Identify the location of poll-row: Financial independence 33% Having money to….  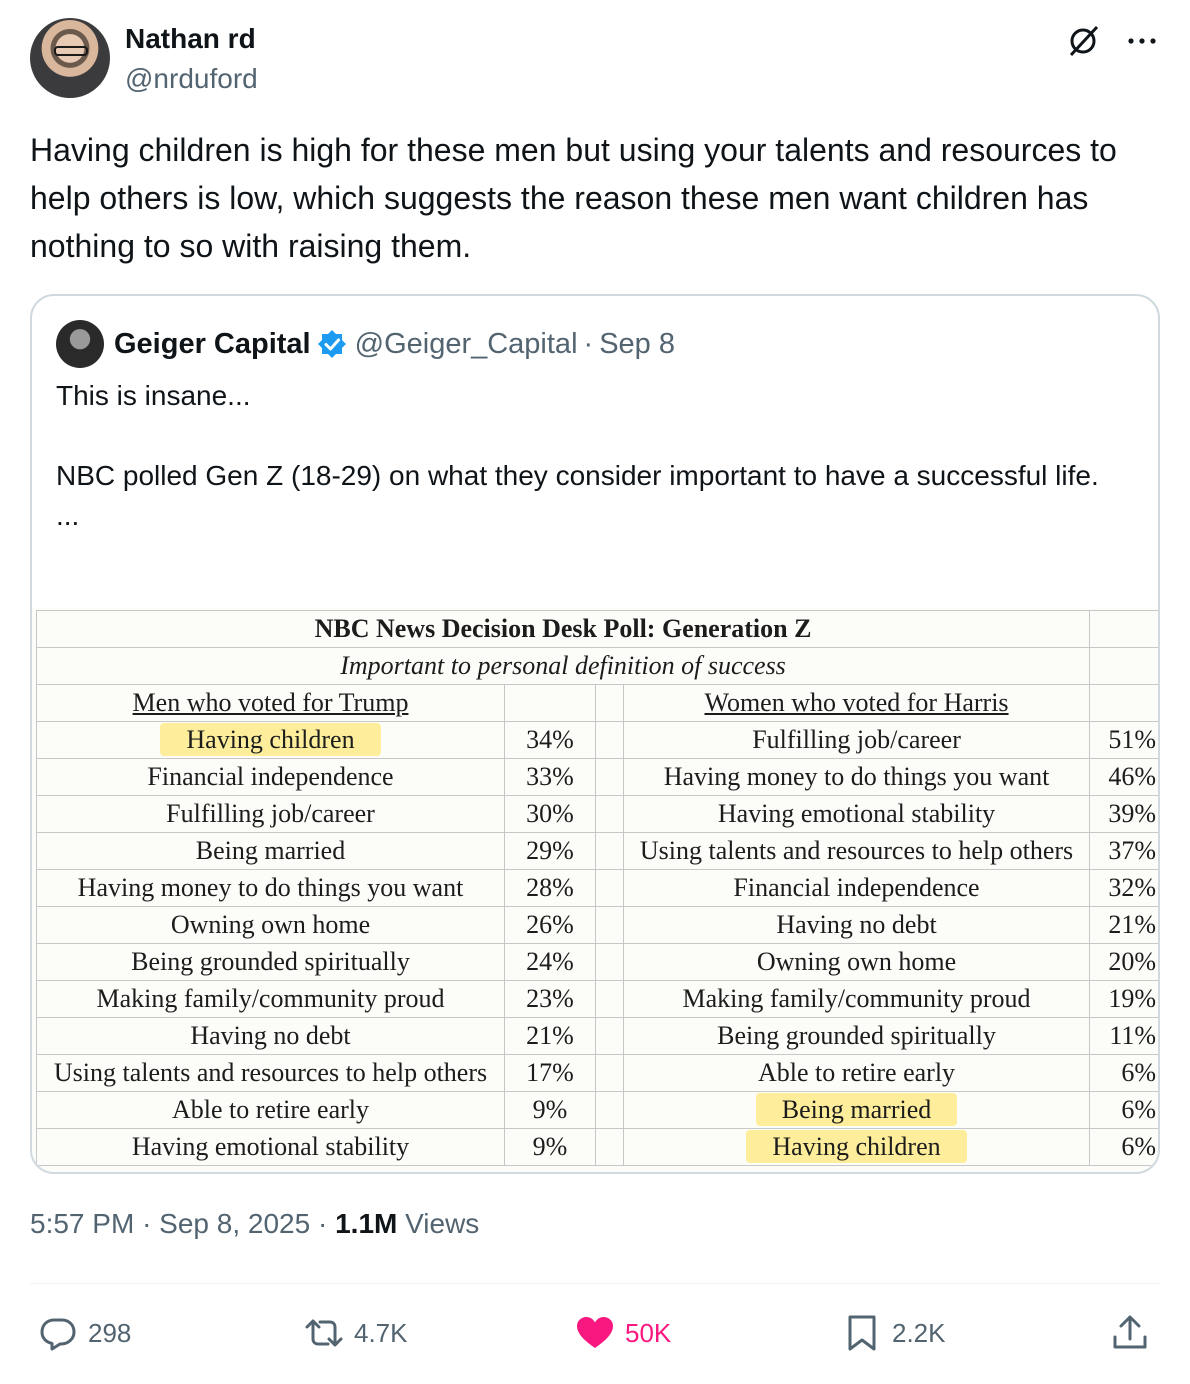
(597, 777).